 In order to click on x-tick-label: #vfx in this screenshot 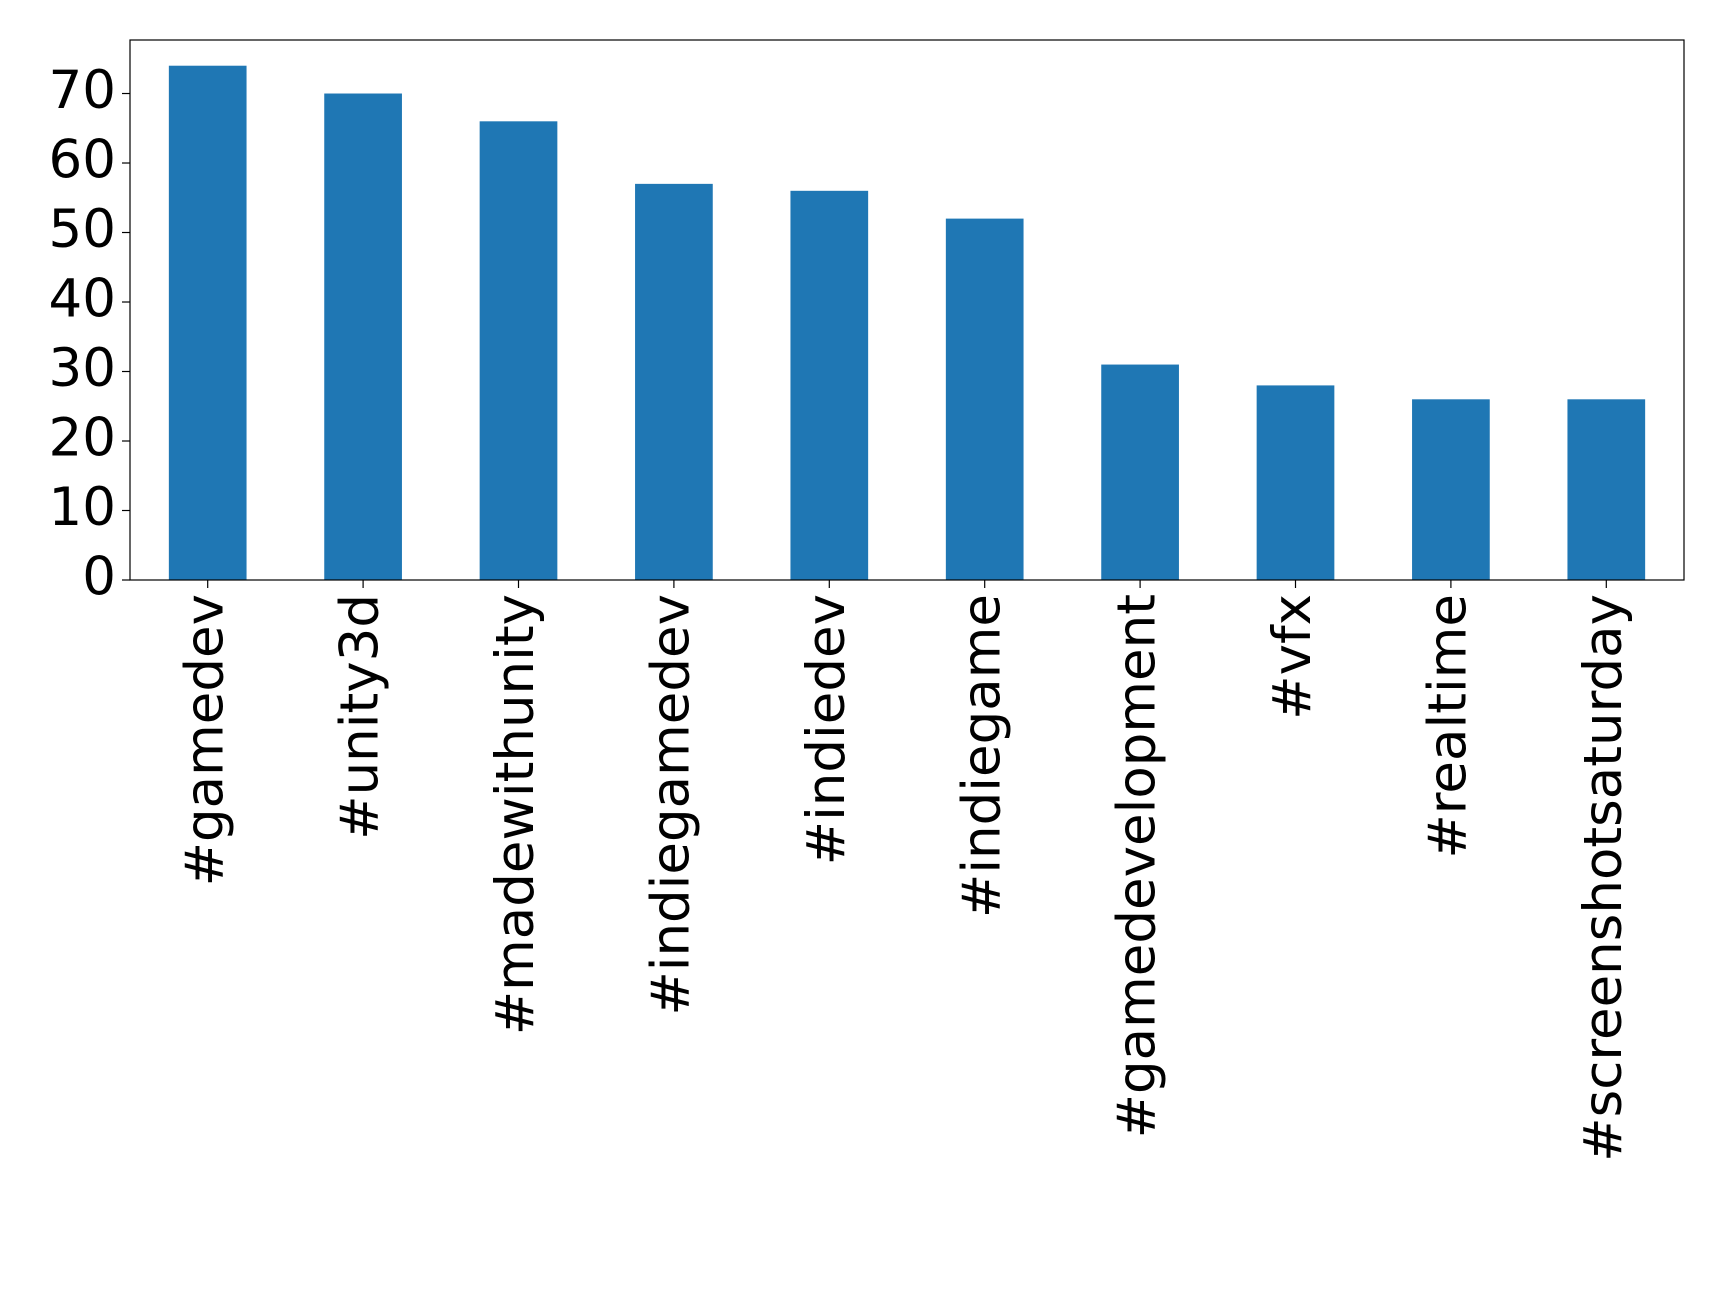, I will do `click(1292, 657)`.